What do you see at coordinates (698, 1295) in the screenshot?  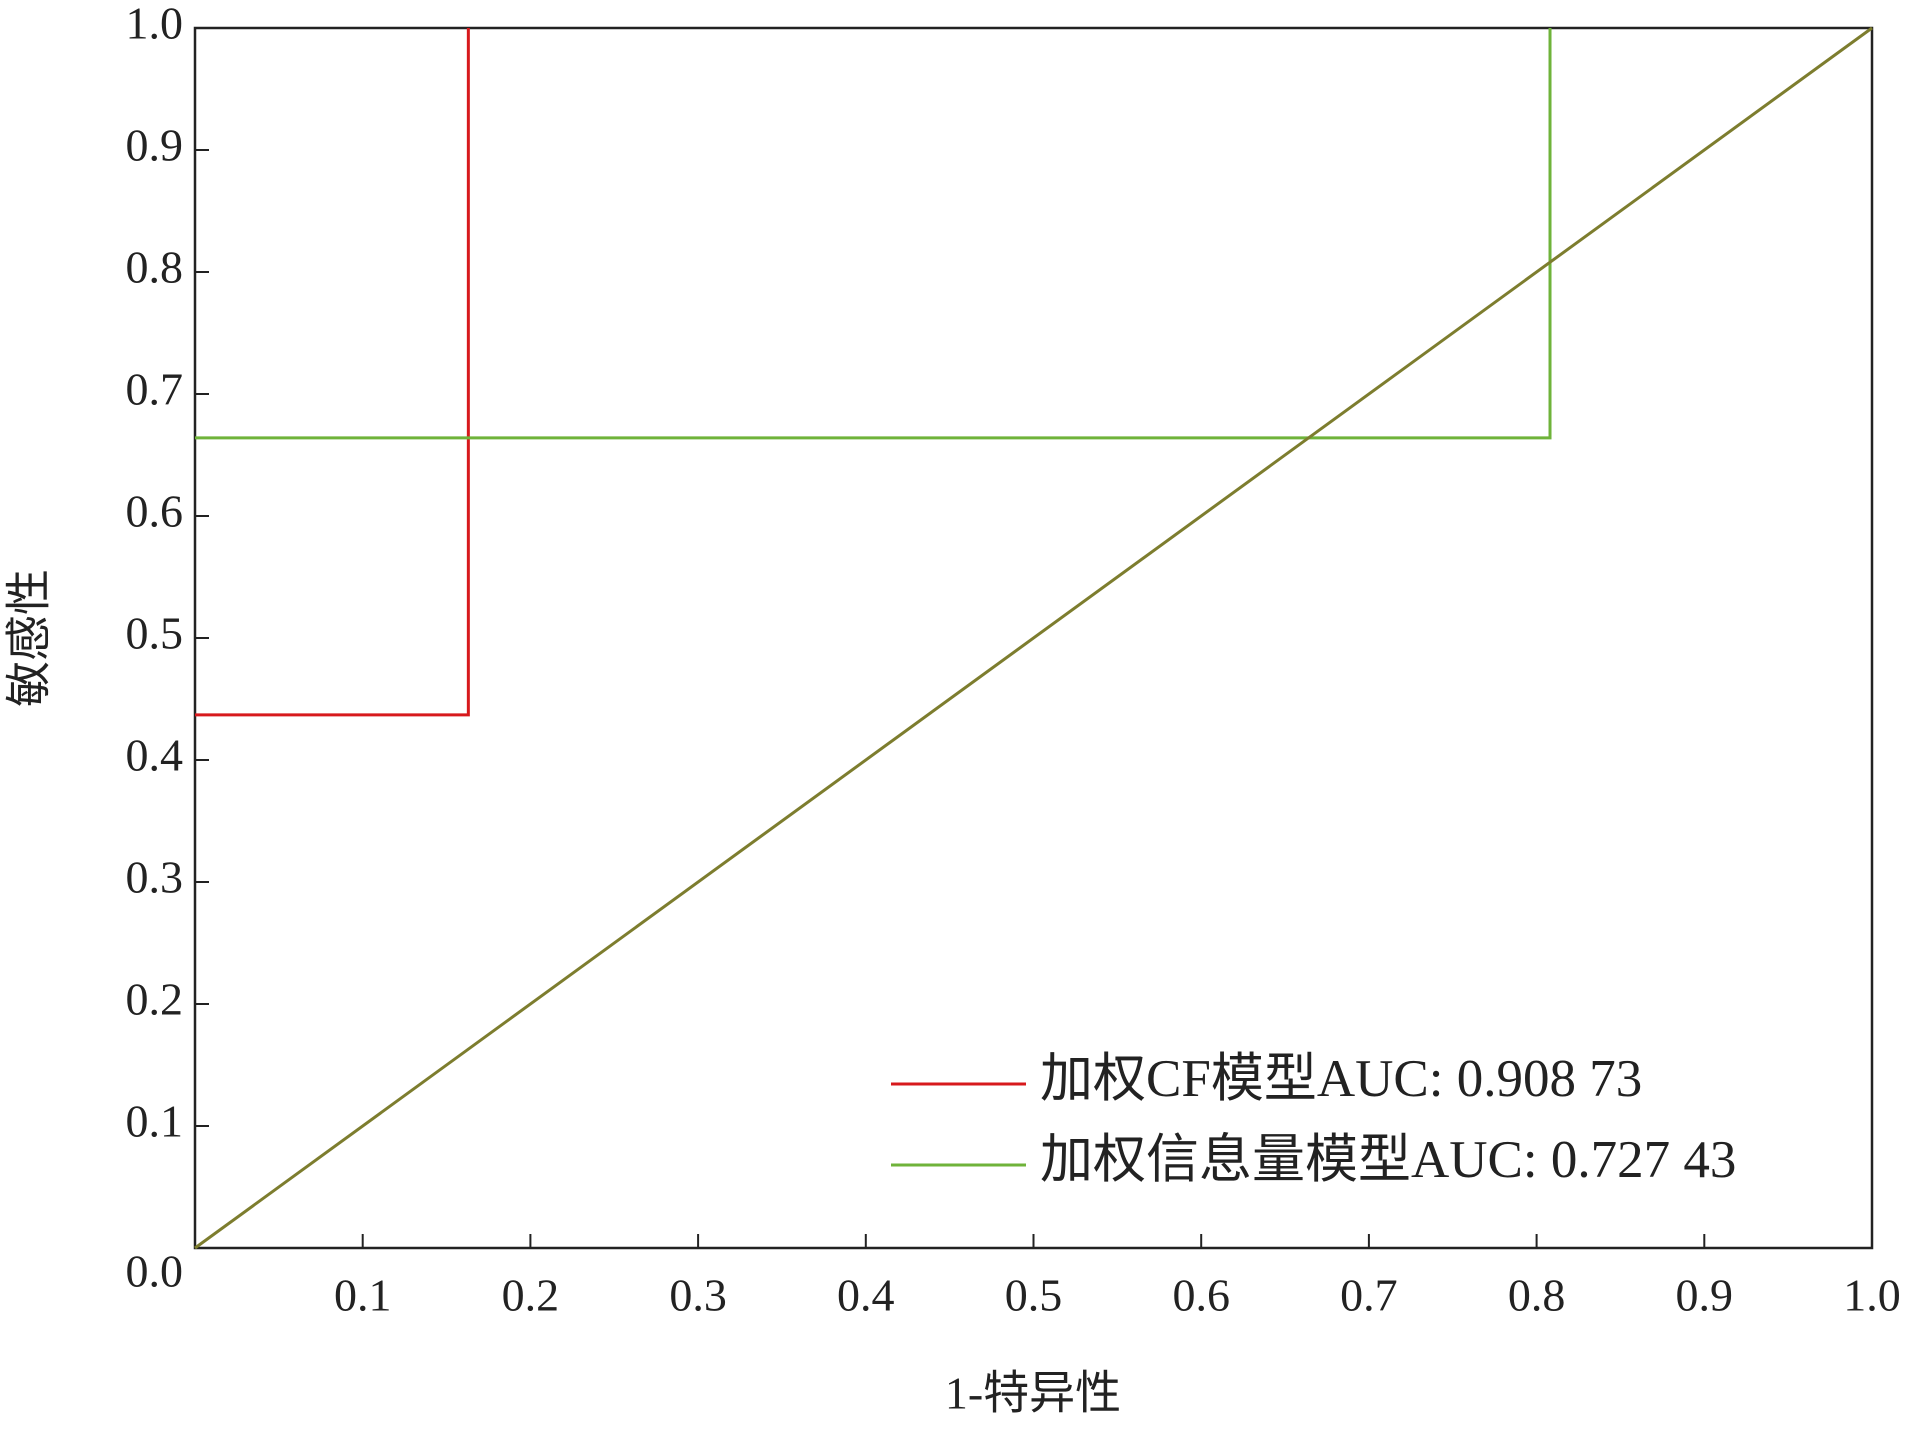 I see `x-tick-label: 0.3` at bounding box center [698, 1295].